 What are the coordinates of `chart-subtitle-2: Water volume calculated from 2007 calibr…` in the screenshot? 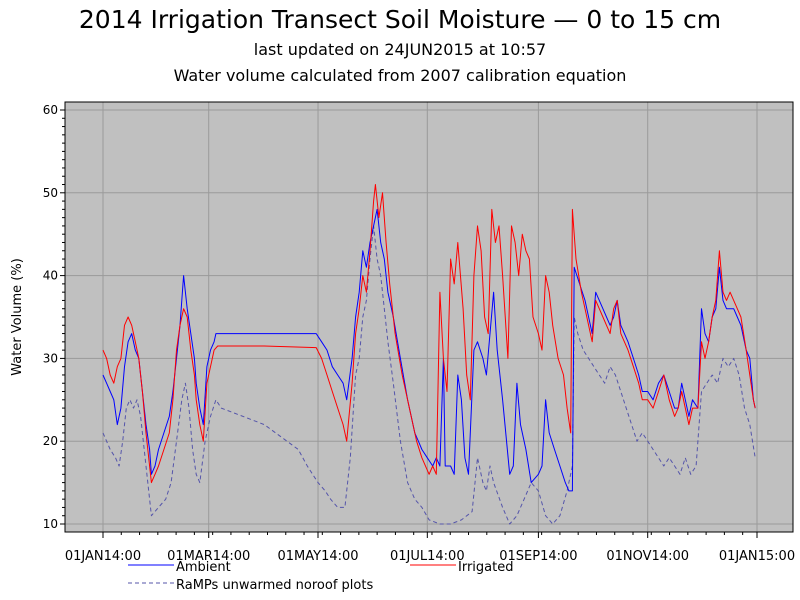 It's located at (400, 75).